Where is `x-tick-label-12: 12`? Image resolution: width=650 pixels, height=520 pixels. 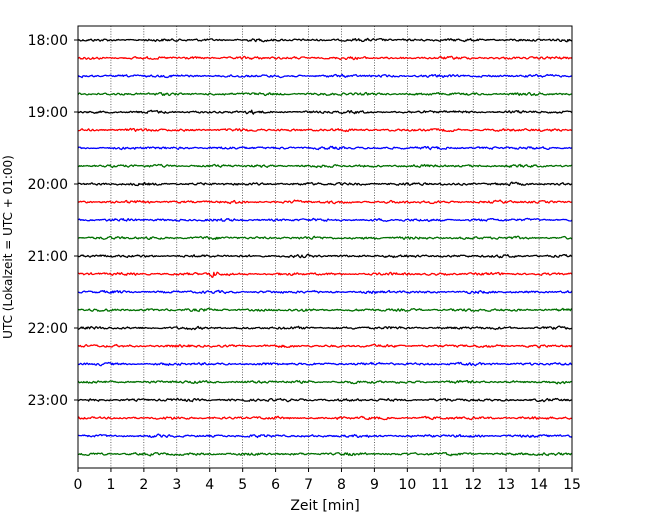 x-tick-label-12: 12 is located at coordinates (473, 485).